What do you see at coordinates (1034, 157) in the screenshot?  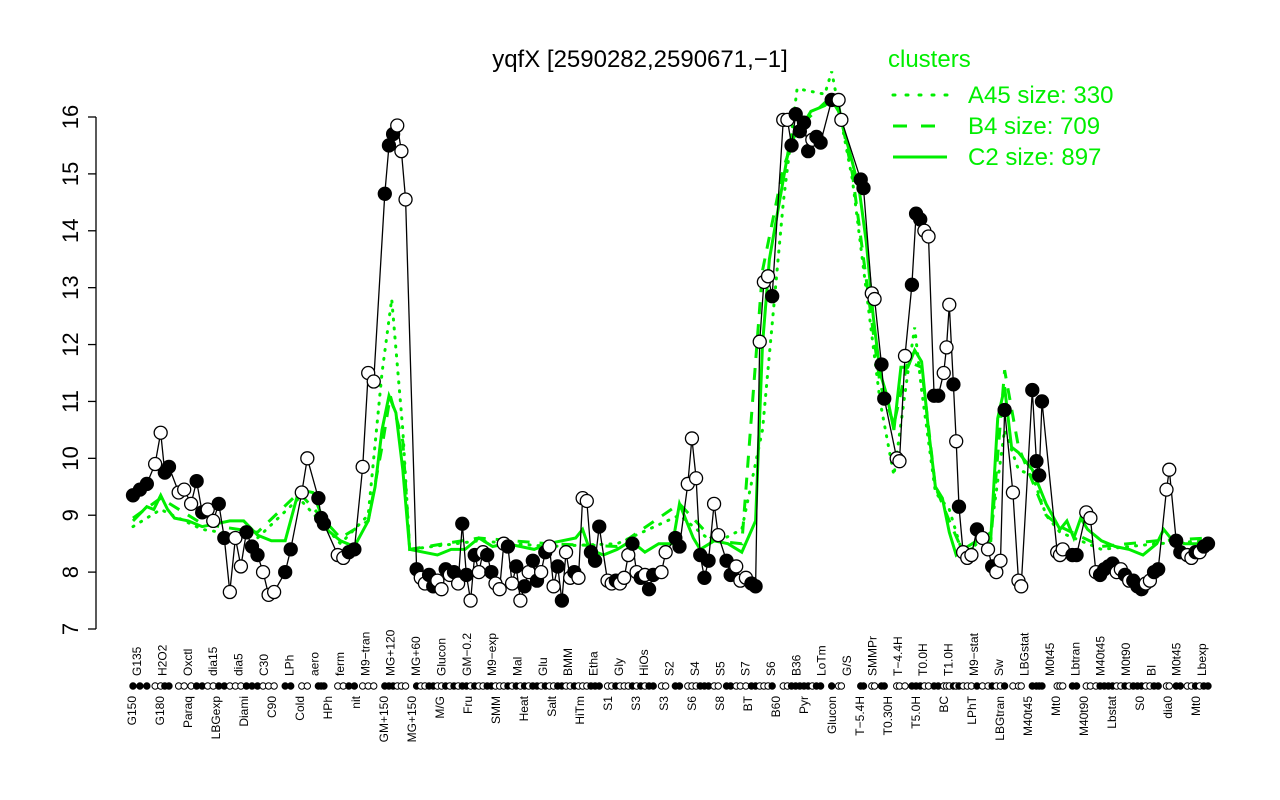 I see `legend-entry-c2: C2 size: 897` at bounding box center [1034, 157].